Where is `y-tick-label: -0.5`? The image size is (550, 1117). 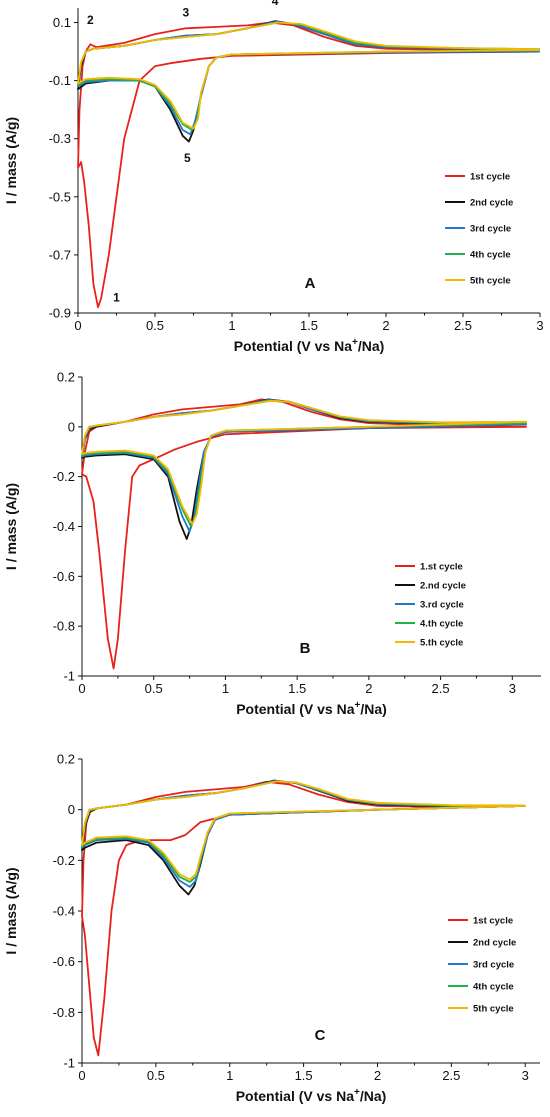
y-tick-label: -0.5 is located at coordinates (60, 196).